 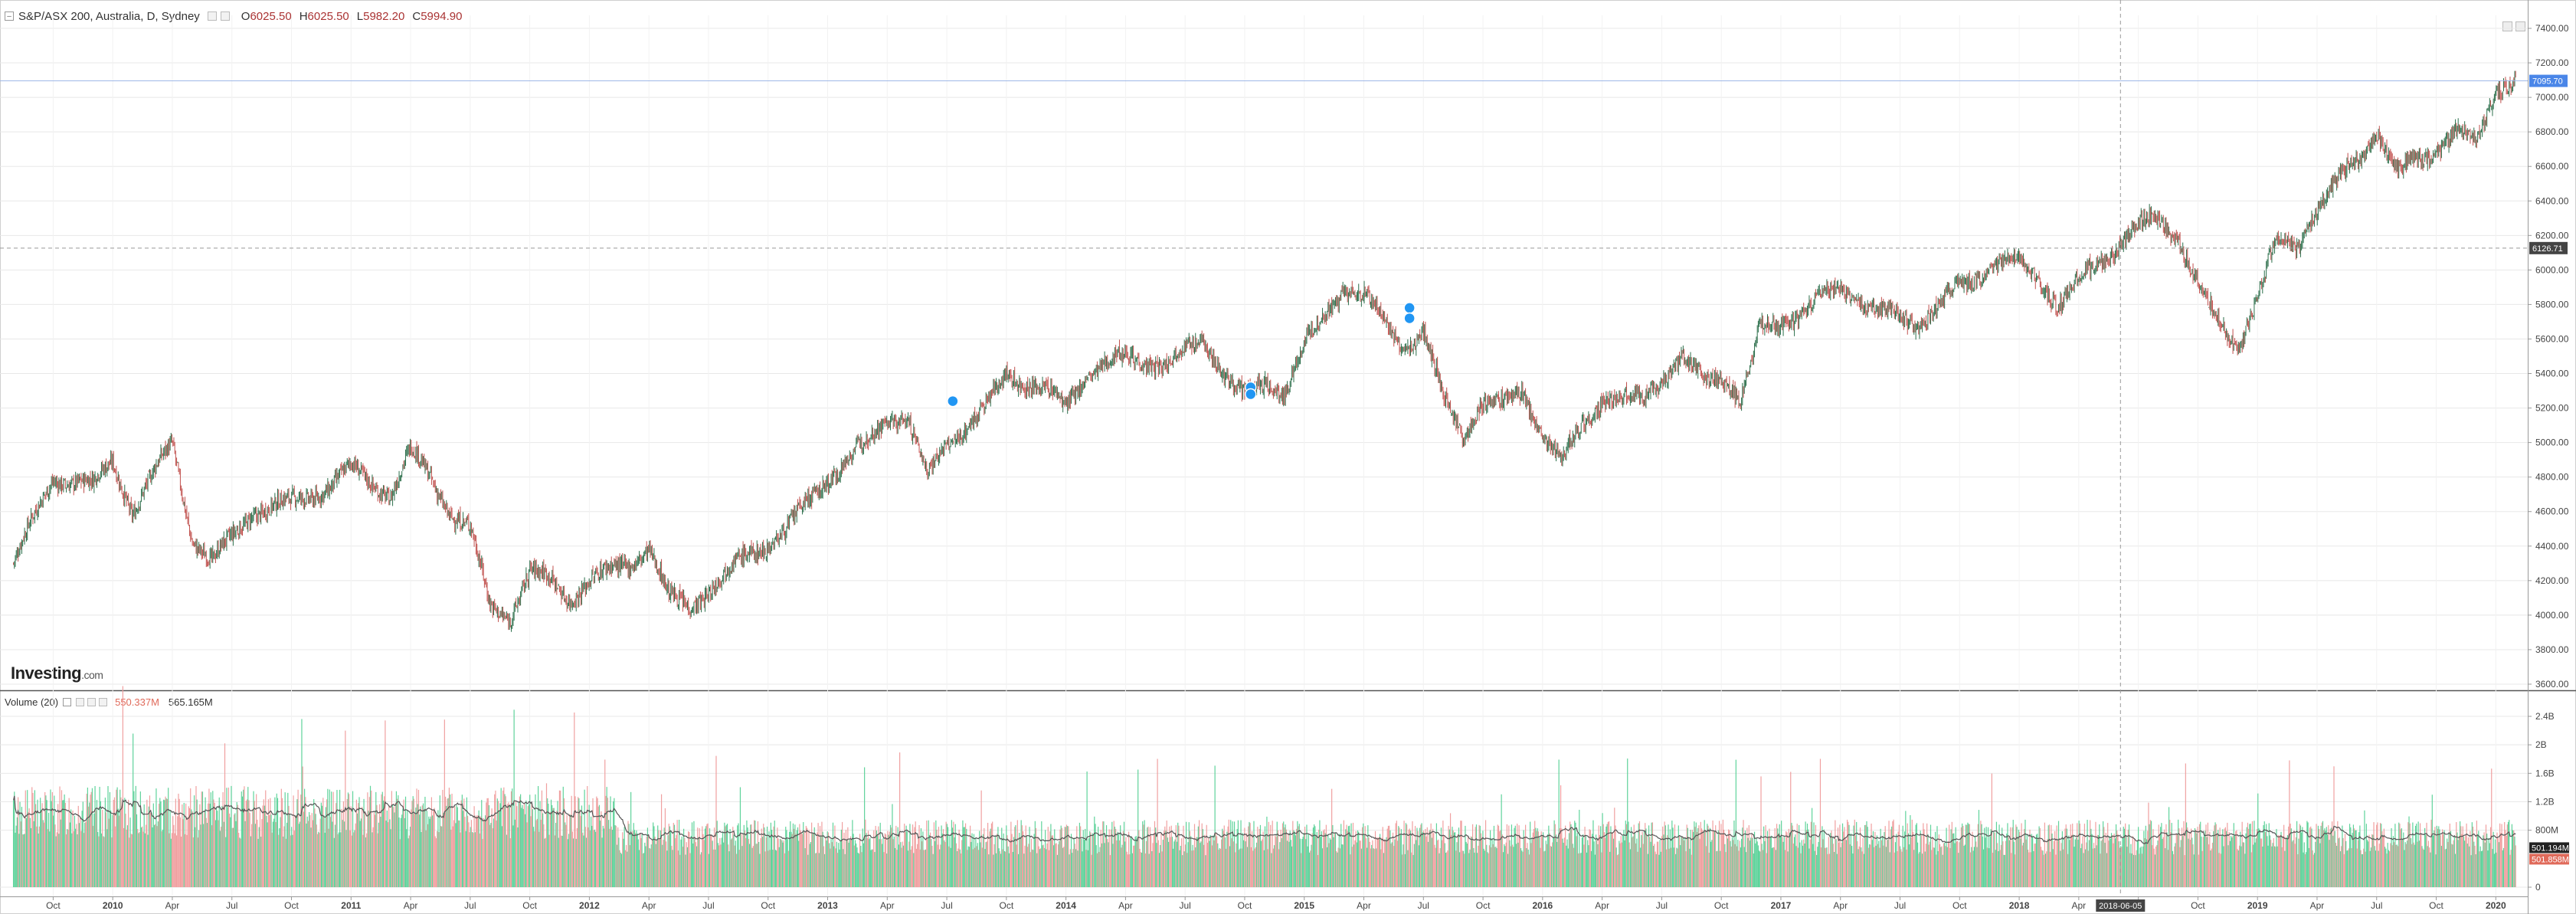 I want to click on volume-tick-label: 1.2B, so click(x=2545, y=803).